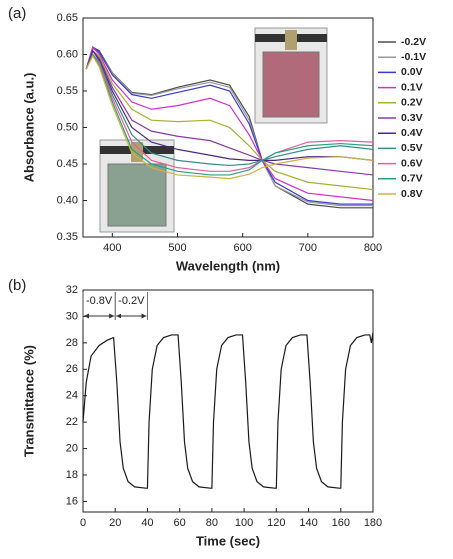 This screenshot has height=559, width=453. Describe the element at coordinates (72, 501) in the screenshot. I see `y-tick-label: 16` at that location.